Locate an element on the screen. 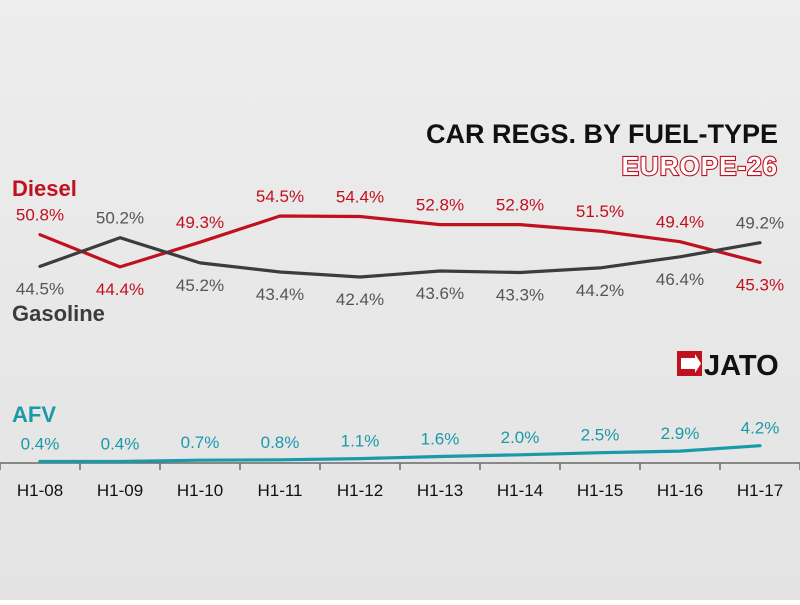  x-tick-label: H1-11 is located at coordinates (279, 490).